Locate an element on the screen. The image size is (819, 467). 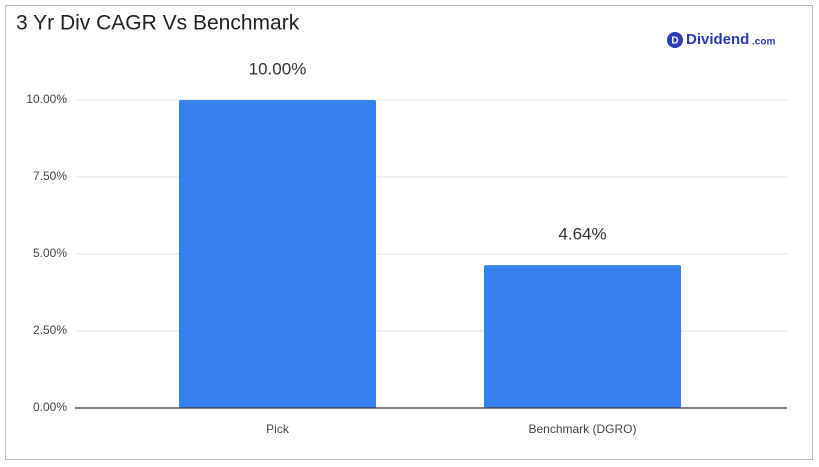
y-tick-label: 7.50% is located at coordinates (50, 176).